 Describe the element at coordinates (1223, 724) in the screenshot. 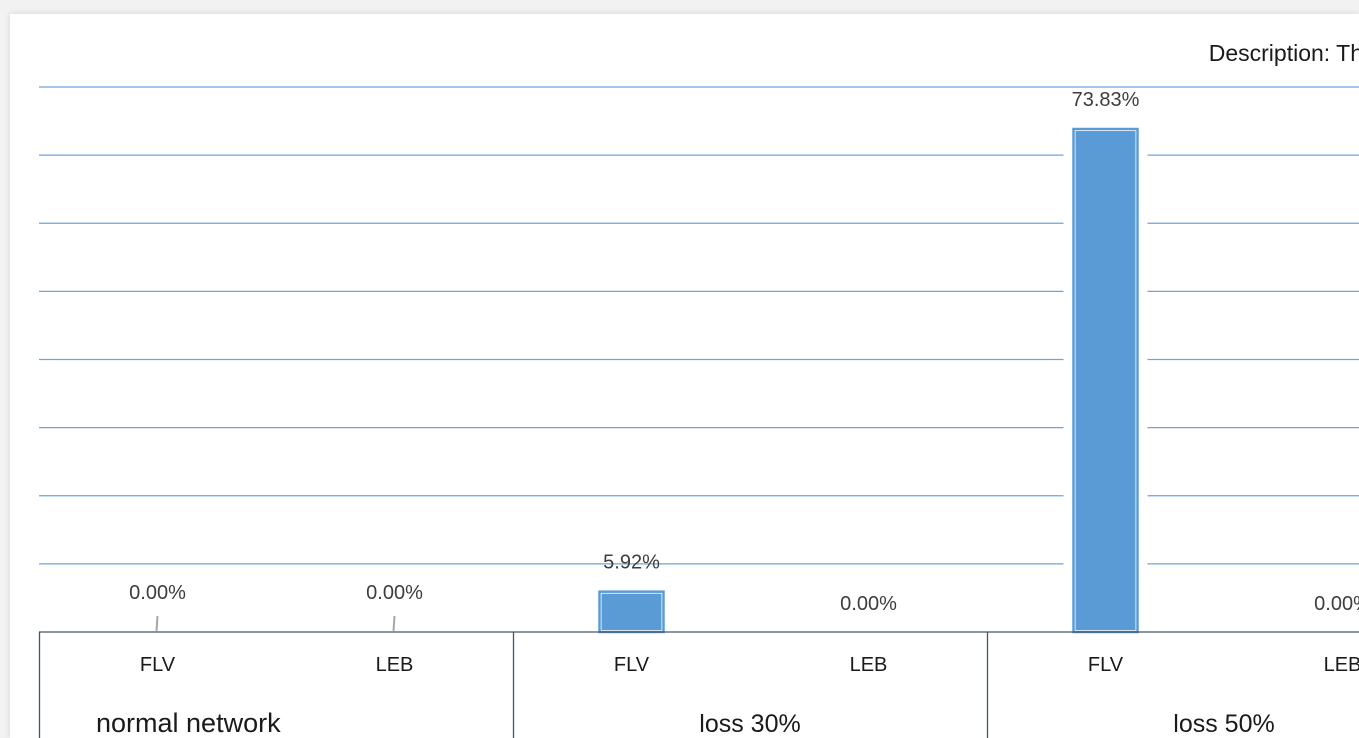

I see `group-label: loss 50%` at that location.